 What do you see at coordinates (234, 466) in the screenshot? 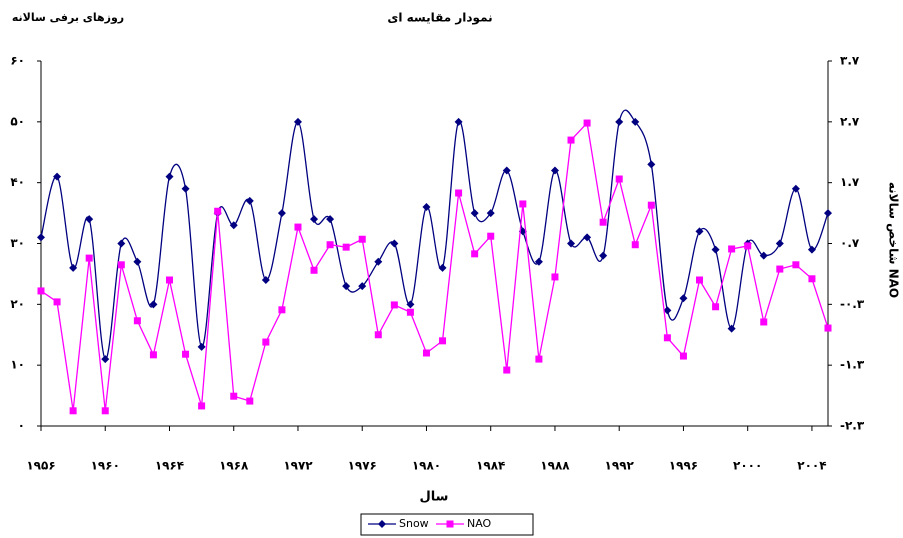
I see `x-tick-label: ۱۹۶۸` at bounding box center [234, 466].